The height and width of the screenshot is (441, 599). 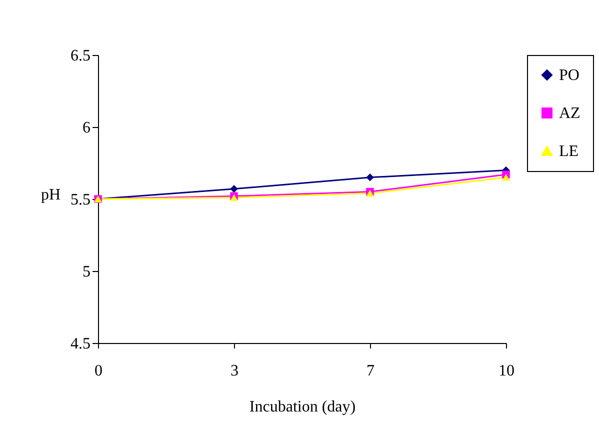 I want to click on y-tick-label: 6.5, so click(x=80, y=56).